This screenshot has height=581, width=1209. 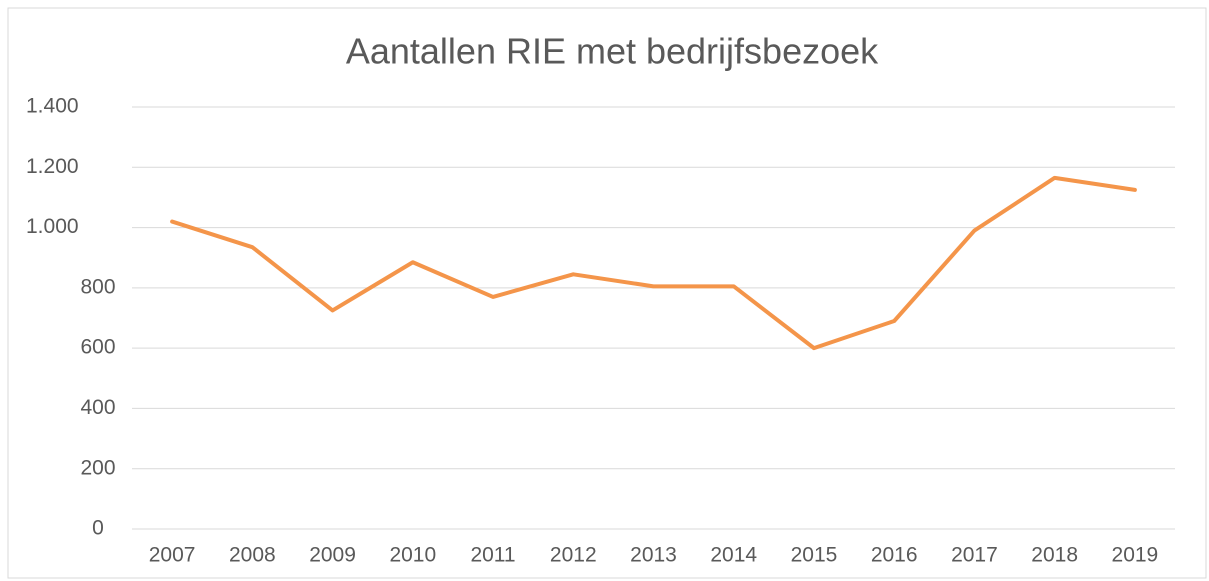 I want to click on x-tick-label: 2007, so click(x=172, y=555).